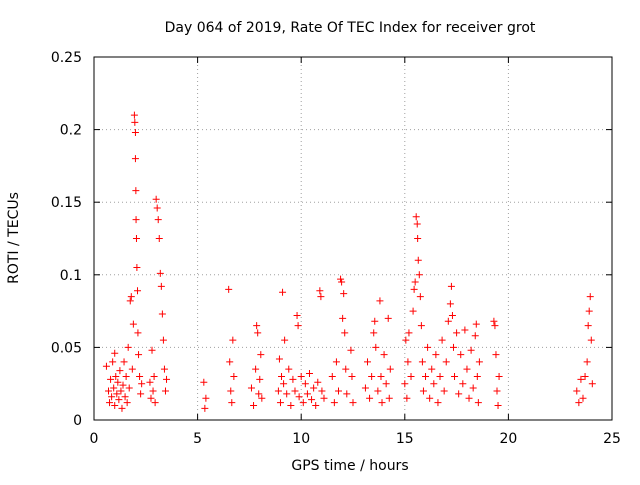  What do you see at coordinates (71, 131) in the screenshot?
I see `y-tick-label: 0.2` at bounding box center [71, 131].